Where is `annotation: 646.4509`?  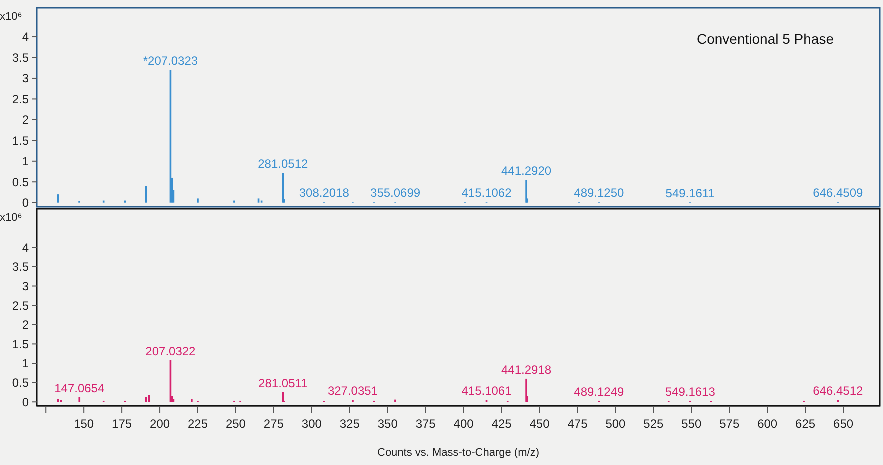 annotation: 646.4509 is located at coordinates (838, 193).